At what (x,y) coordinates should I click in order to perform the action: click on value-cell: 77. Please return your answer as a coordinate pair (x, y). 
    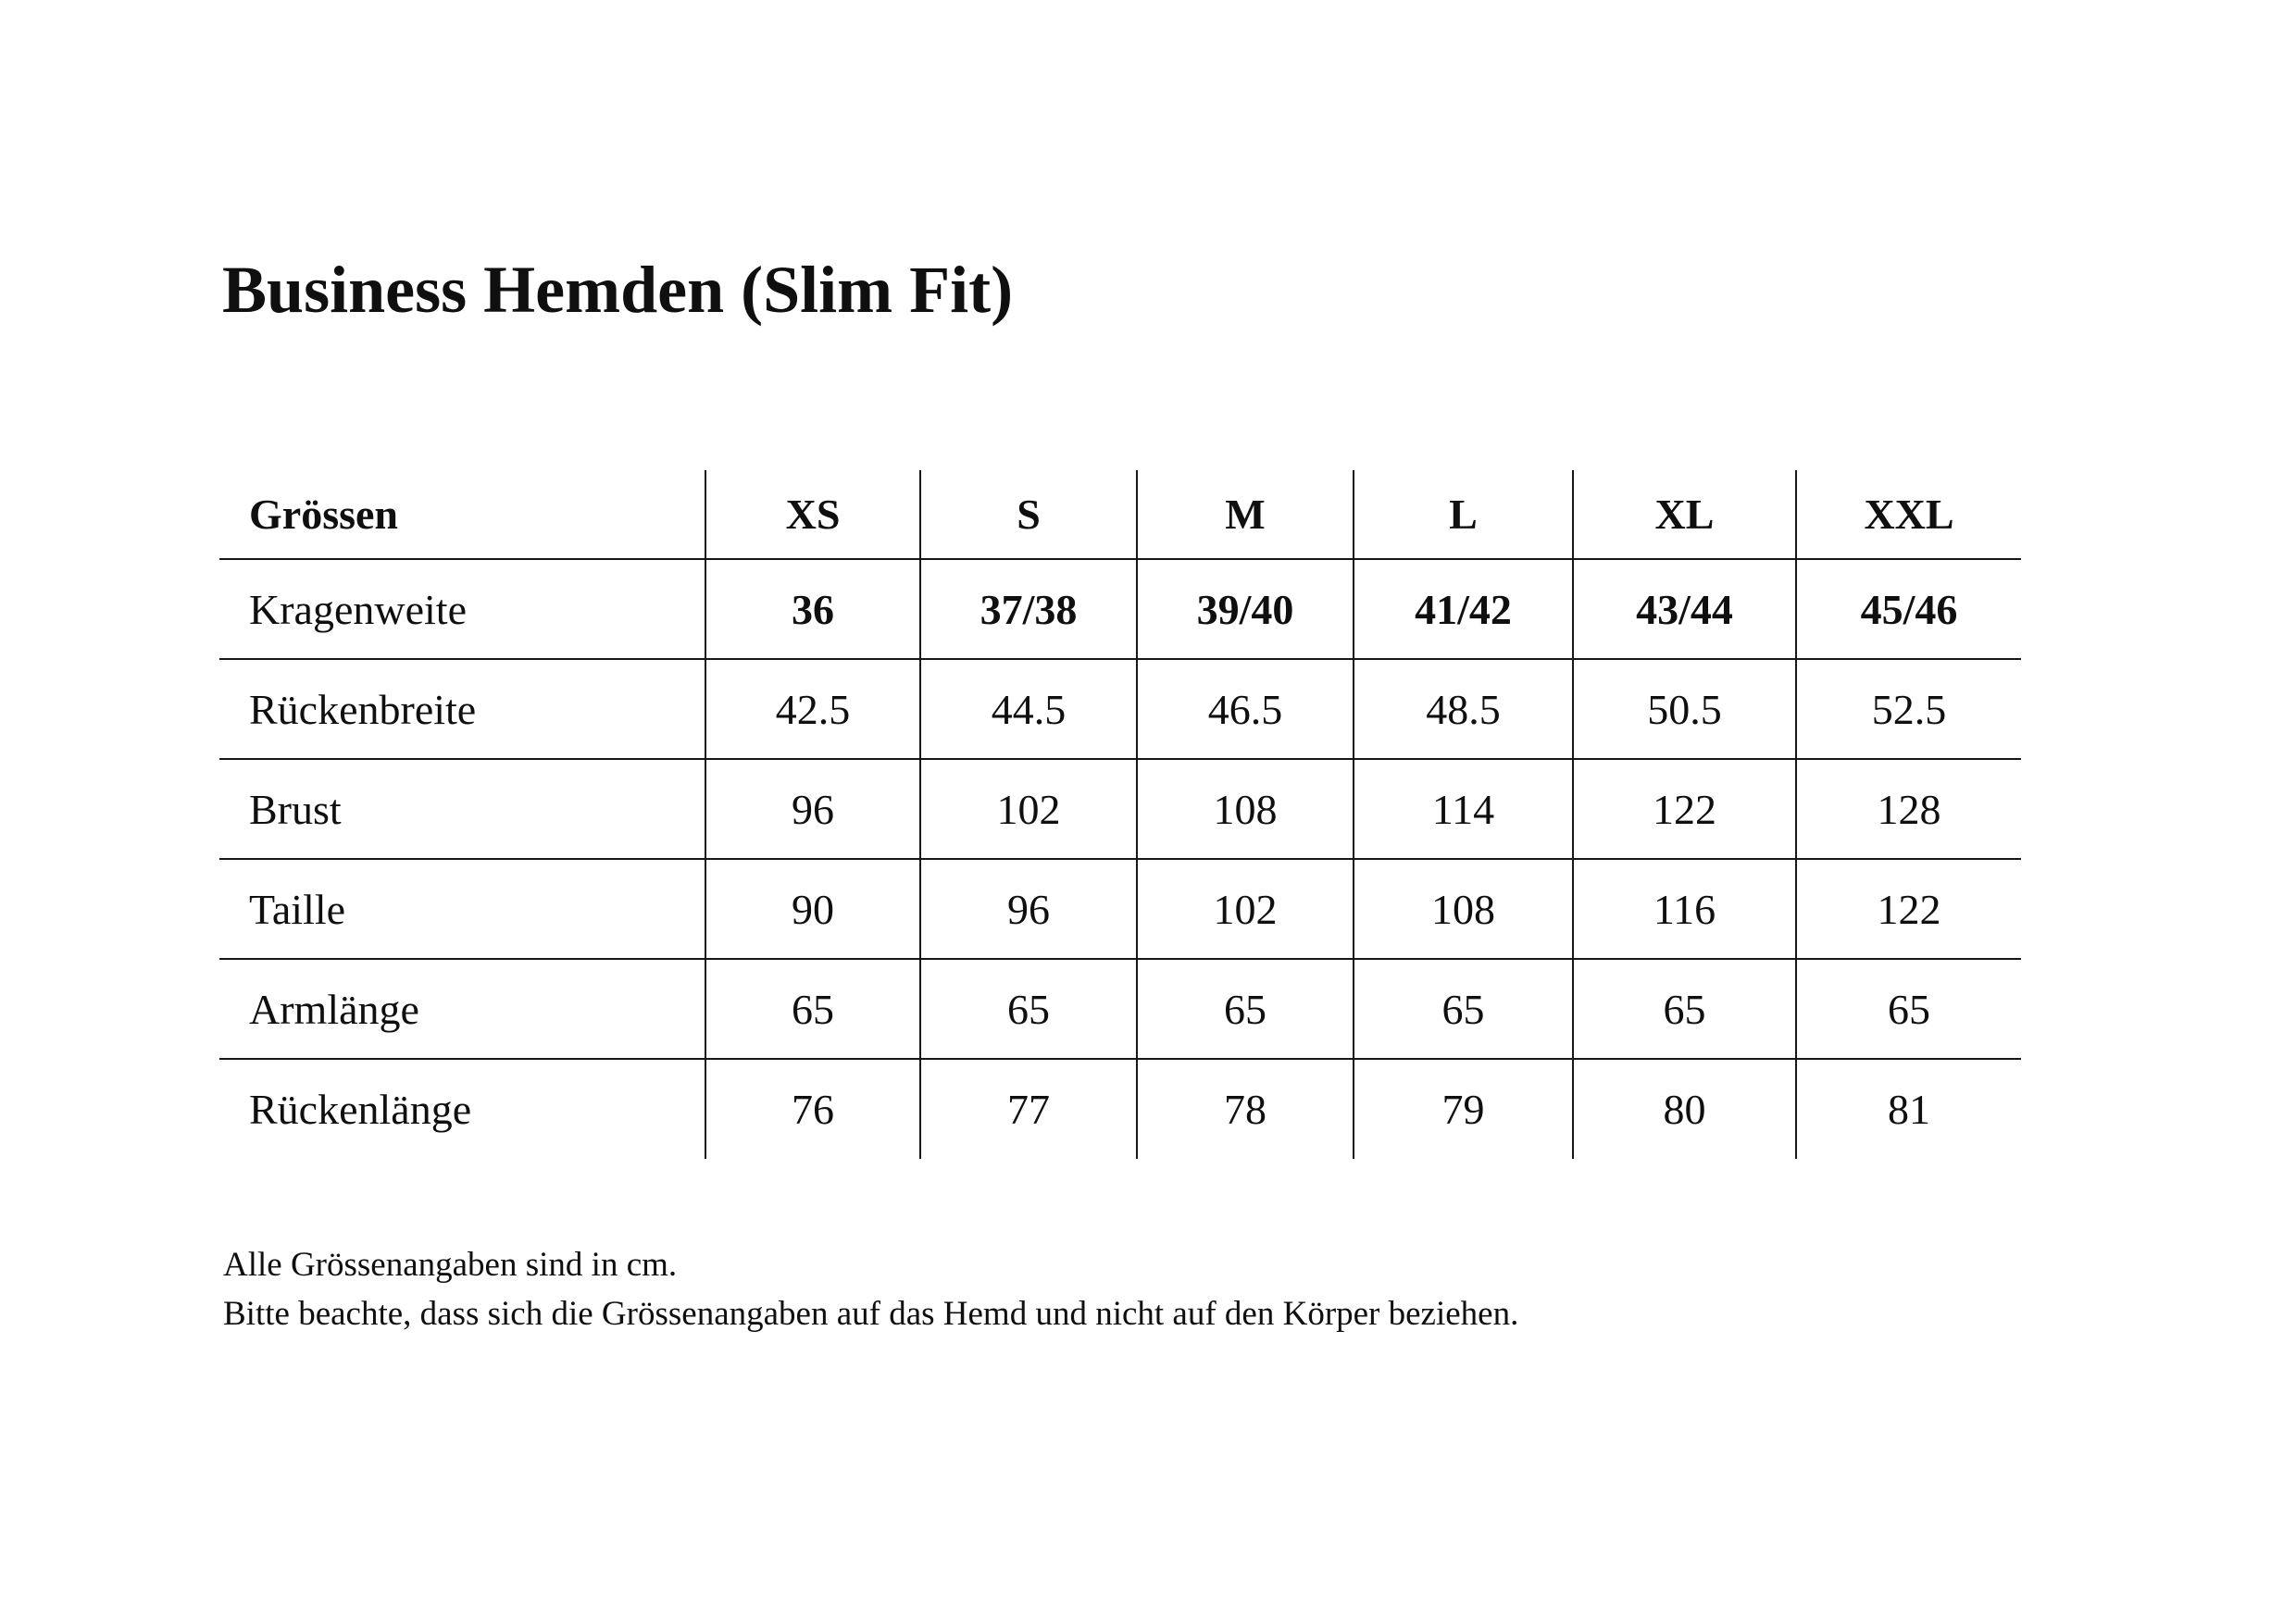
    Looking at the image, I should click on (1028, 1109).